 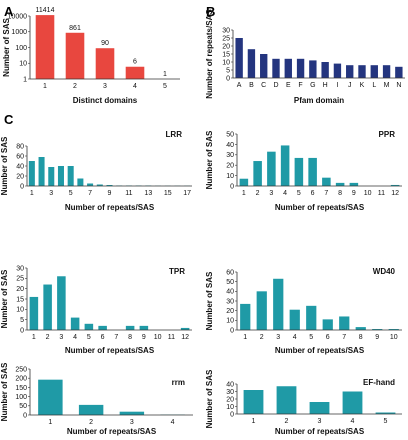 What do you see at coordinates (21, 388) in the screenshot?
I see `y-tick-label: 150` at bounding box center [21, 388].